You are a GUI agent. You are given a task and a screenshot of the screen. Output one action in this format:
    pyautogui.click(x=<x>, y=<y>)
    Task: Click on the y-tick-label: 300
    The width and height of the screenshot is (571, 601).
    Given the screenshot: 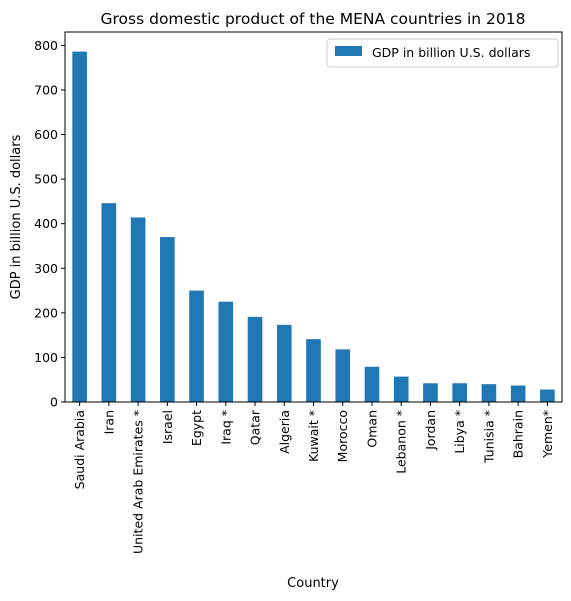 What is the action you would take?
    pyautogui.click(x=46, y=268)
    